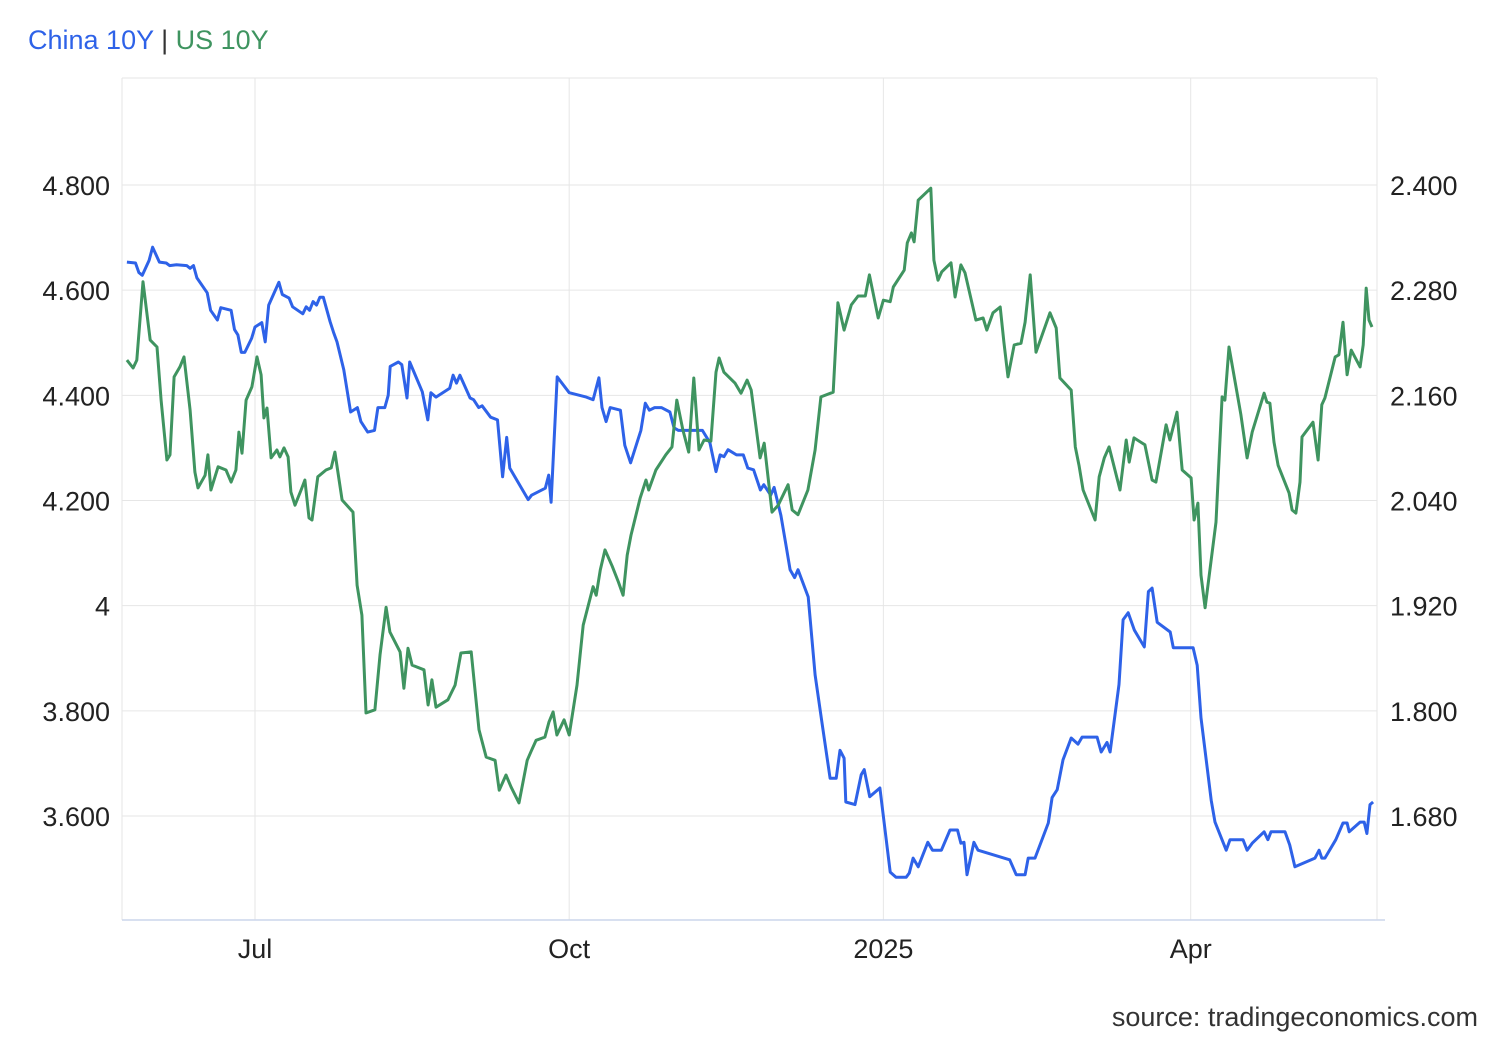 This screenshot has width=1500, height=1045. What do you see at coordinates (165, 40) in the screenshot?
I see `legend-part-1: |` at bounding box center [165, 40].